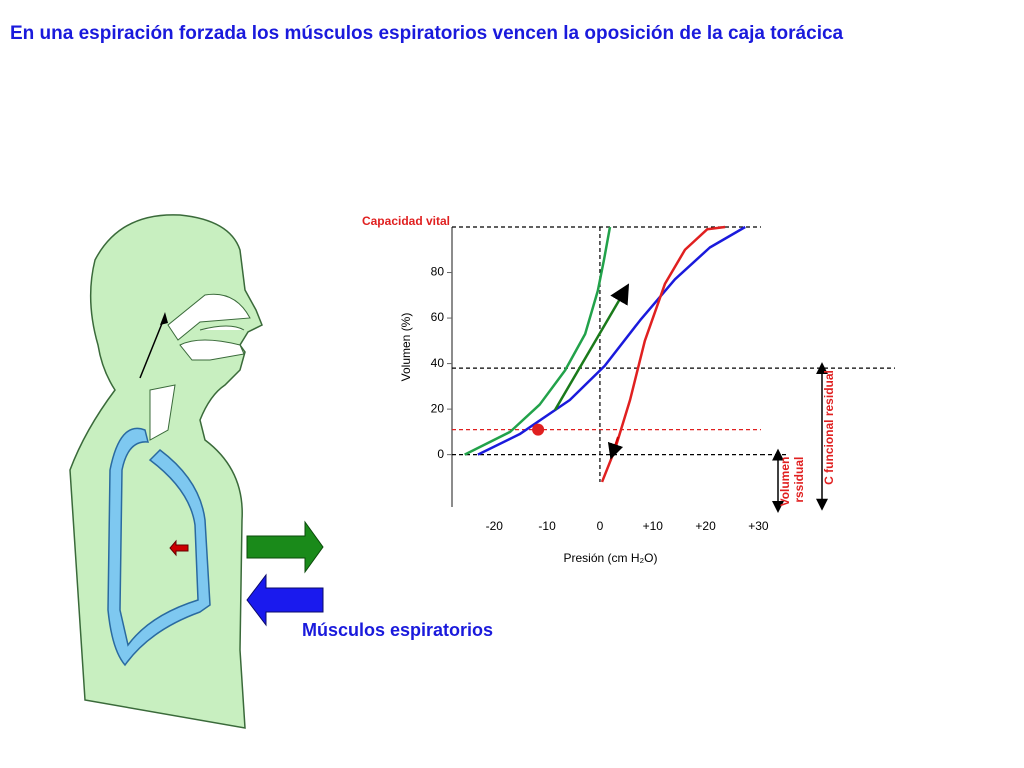 This screenshot has width=1024, height=768. What do you see at coordinates (438, 408) in the screenshot?
I see `y-tick-label: 20` at bounding box center [438, 408].